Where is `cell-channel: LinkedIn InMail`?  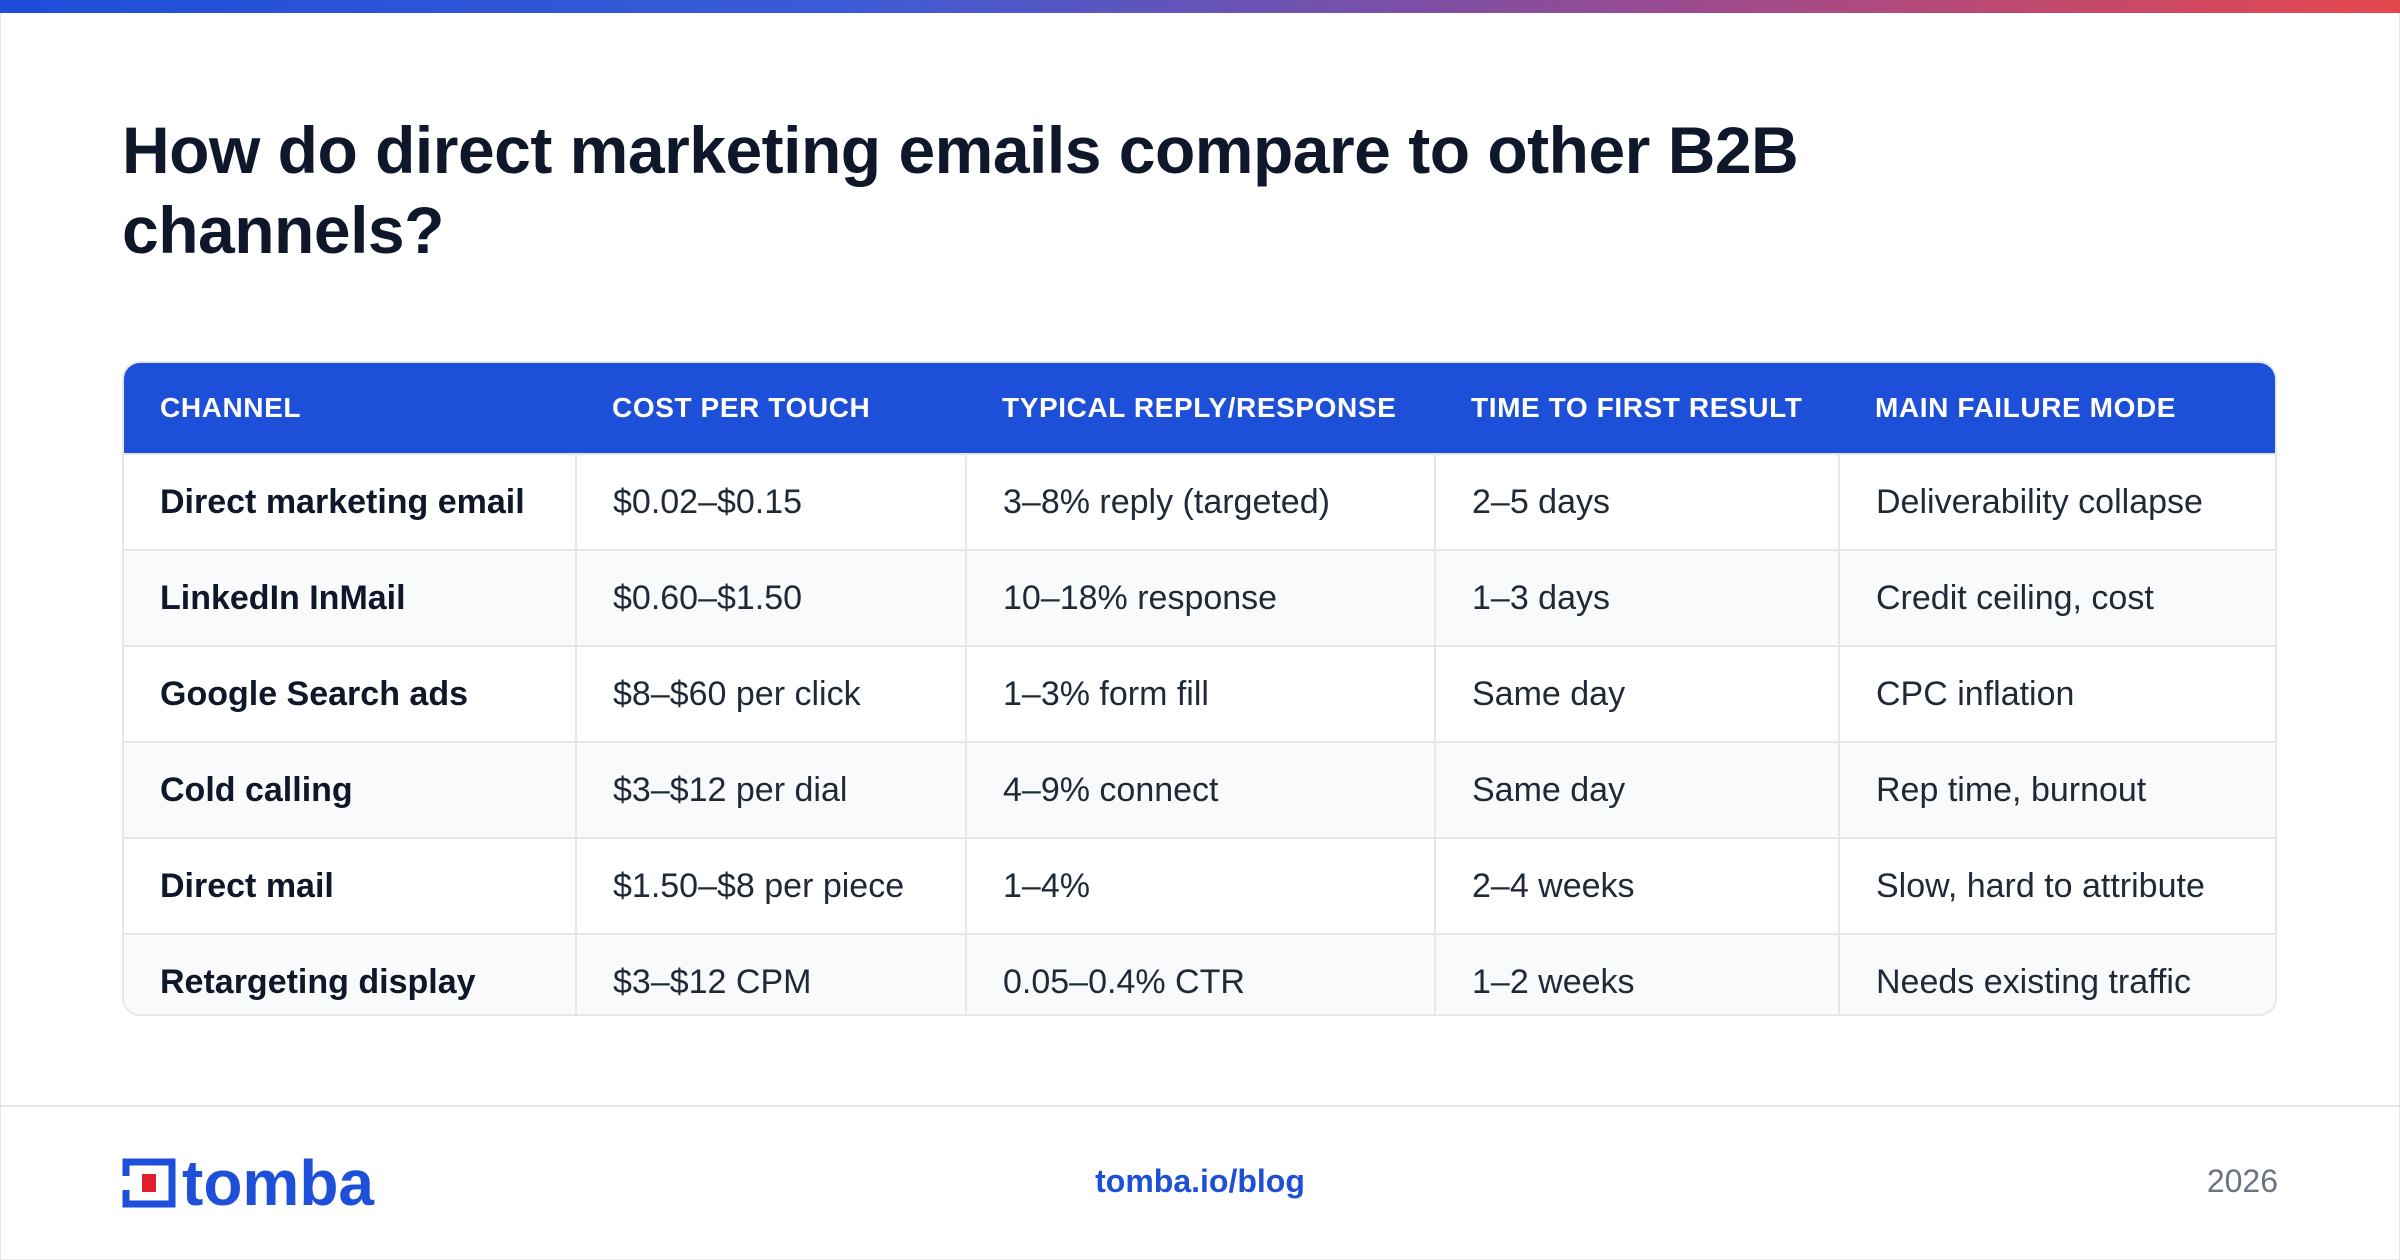
cell-channel: LinkedIn InMail is located at coordinates (350, 597).